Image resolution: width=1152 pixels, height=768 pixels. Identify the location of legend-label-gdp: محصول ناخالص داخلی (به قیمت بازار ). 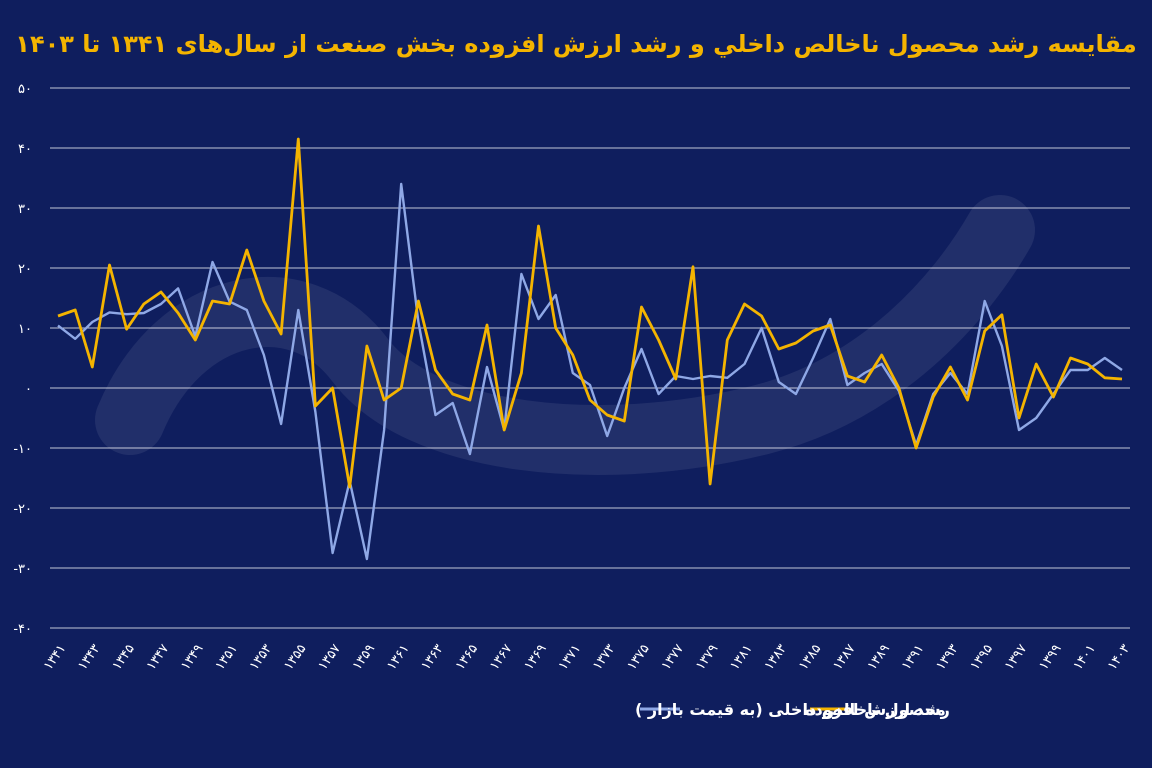
(790, 709).